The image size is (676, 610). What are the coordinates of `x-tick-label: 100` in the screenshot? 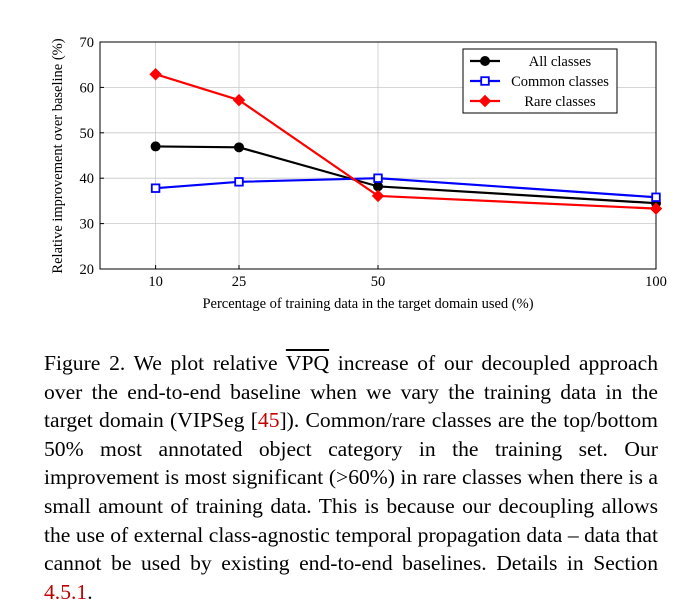 It's located at (656, 282).